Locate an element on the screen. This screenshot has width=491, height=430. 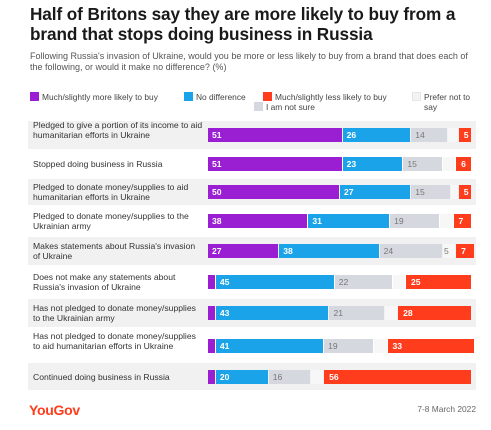
data-label: 24 is located at coordinates (388, 251).